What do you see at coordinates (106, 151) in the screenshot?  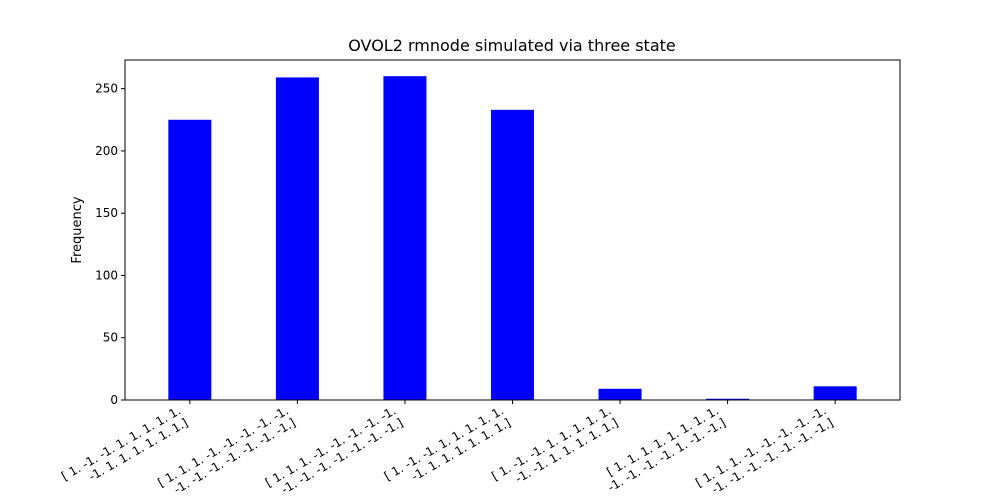 I see `y-tick-label: 200` at bounding box center [106, 151].